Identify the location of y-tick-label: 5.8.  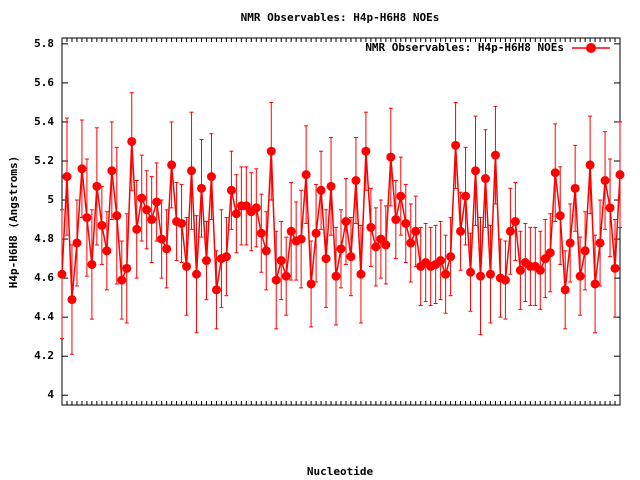
(44, 43).